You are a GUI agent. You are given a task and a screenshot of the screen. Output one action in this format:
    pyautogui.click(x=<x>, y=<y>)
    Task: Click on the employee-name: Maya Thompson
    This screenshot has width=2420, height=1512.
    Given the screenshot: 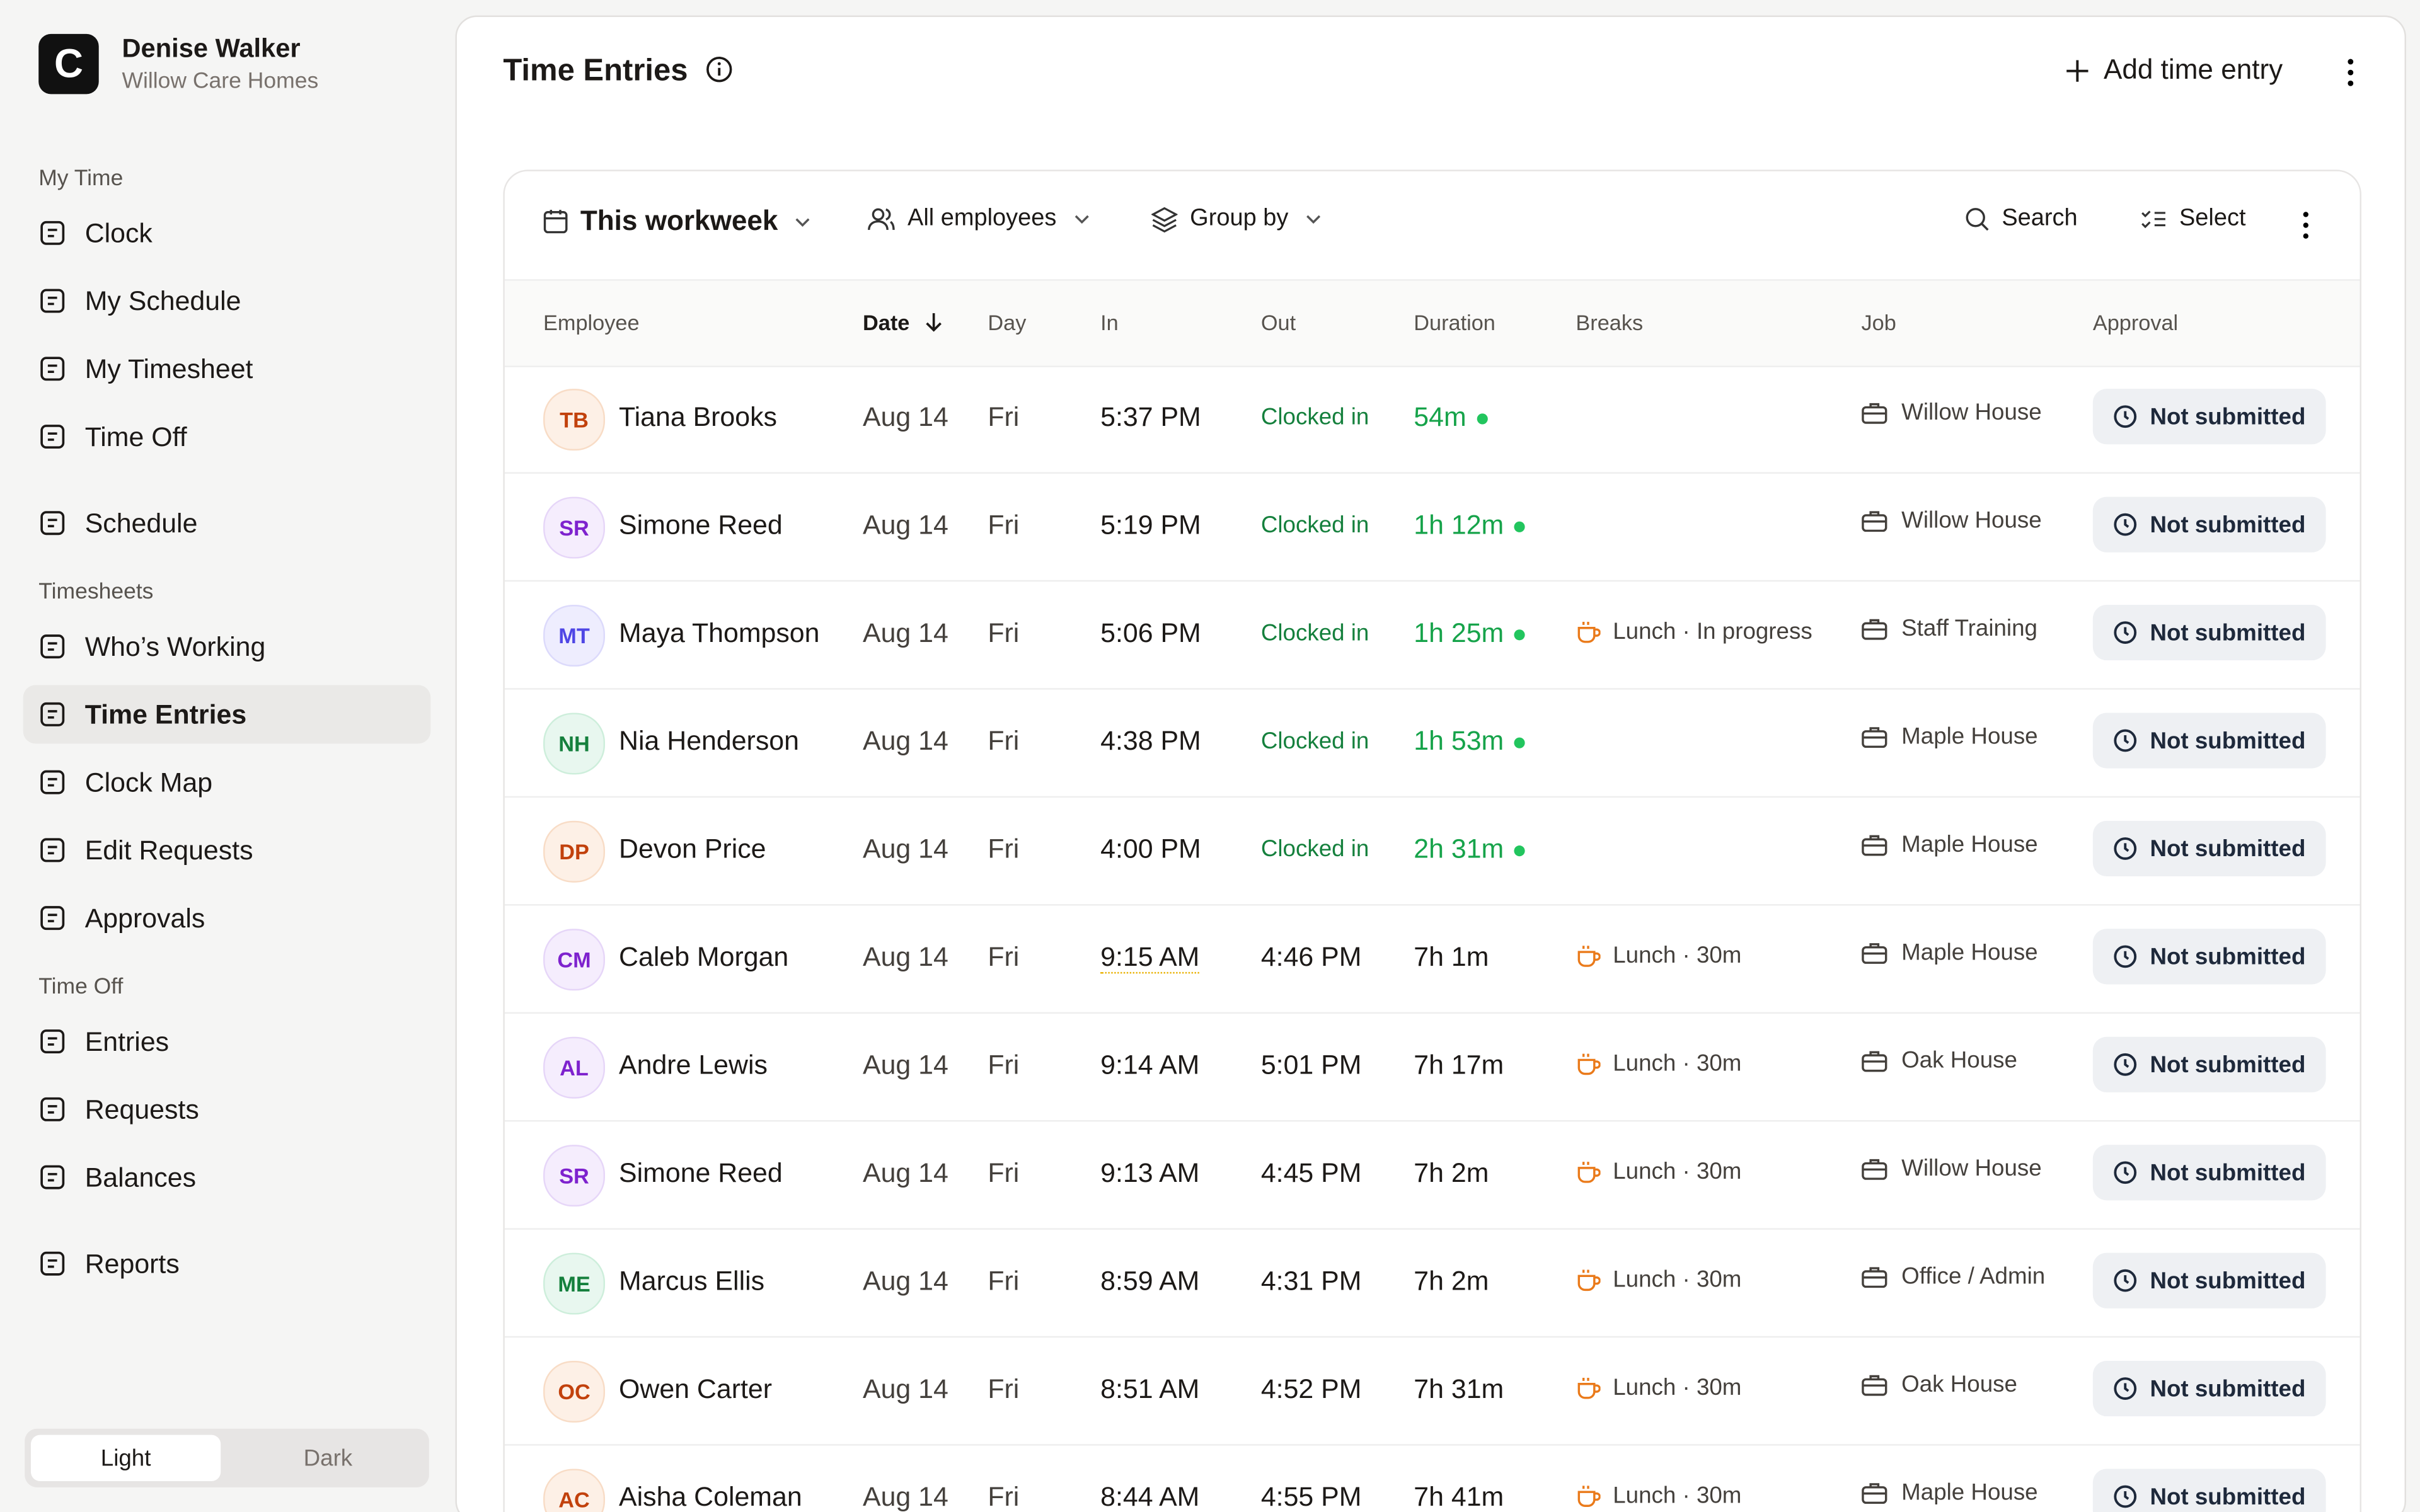 What is the action you would take?
    pyautogui.click(x=720, y=632)
    